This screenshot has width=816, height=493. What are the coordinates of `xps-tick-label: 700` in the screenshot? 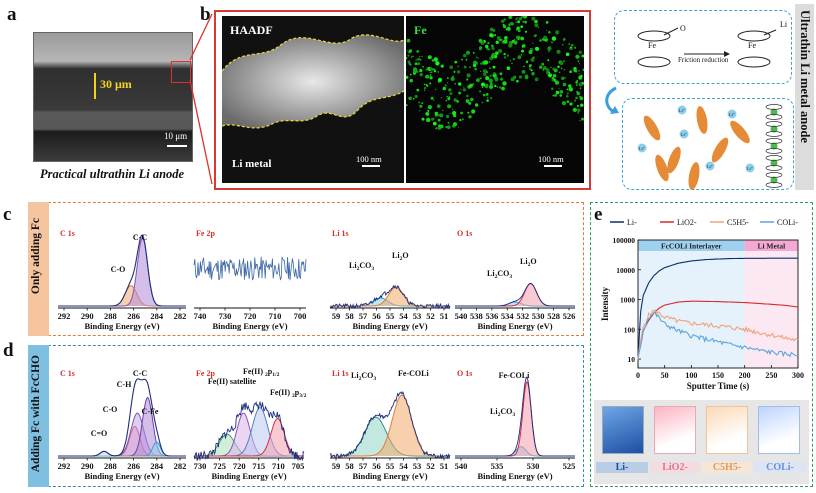 It's located at (300, 316).